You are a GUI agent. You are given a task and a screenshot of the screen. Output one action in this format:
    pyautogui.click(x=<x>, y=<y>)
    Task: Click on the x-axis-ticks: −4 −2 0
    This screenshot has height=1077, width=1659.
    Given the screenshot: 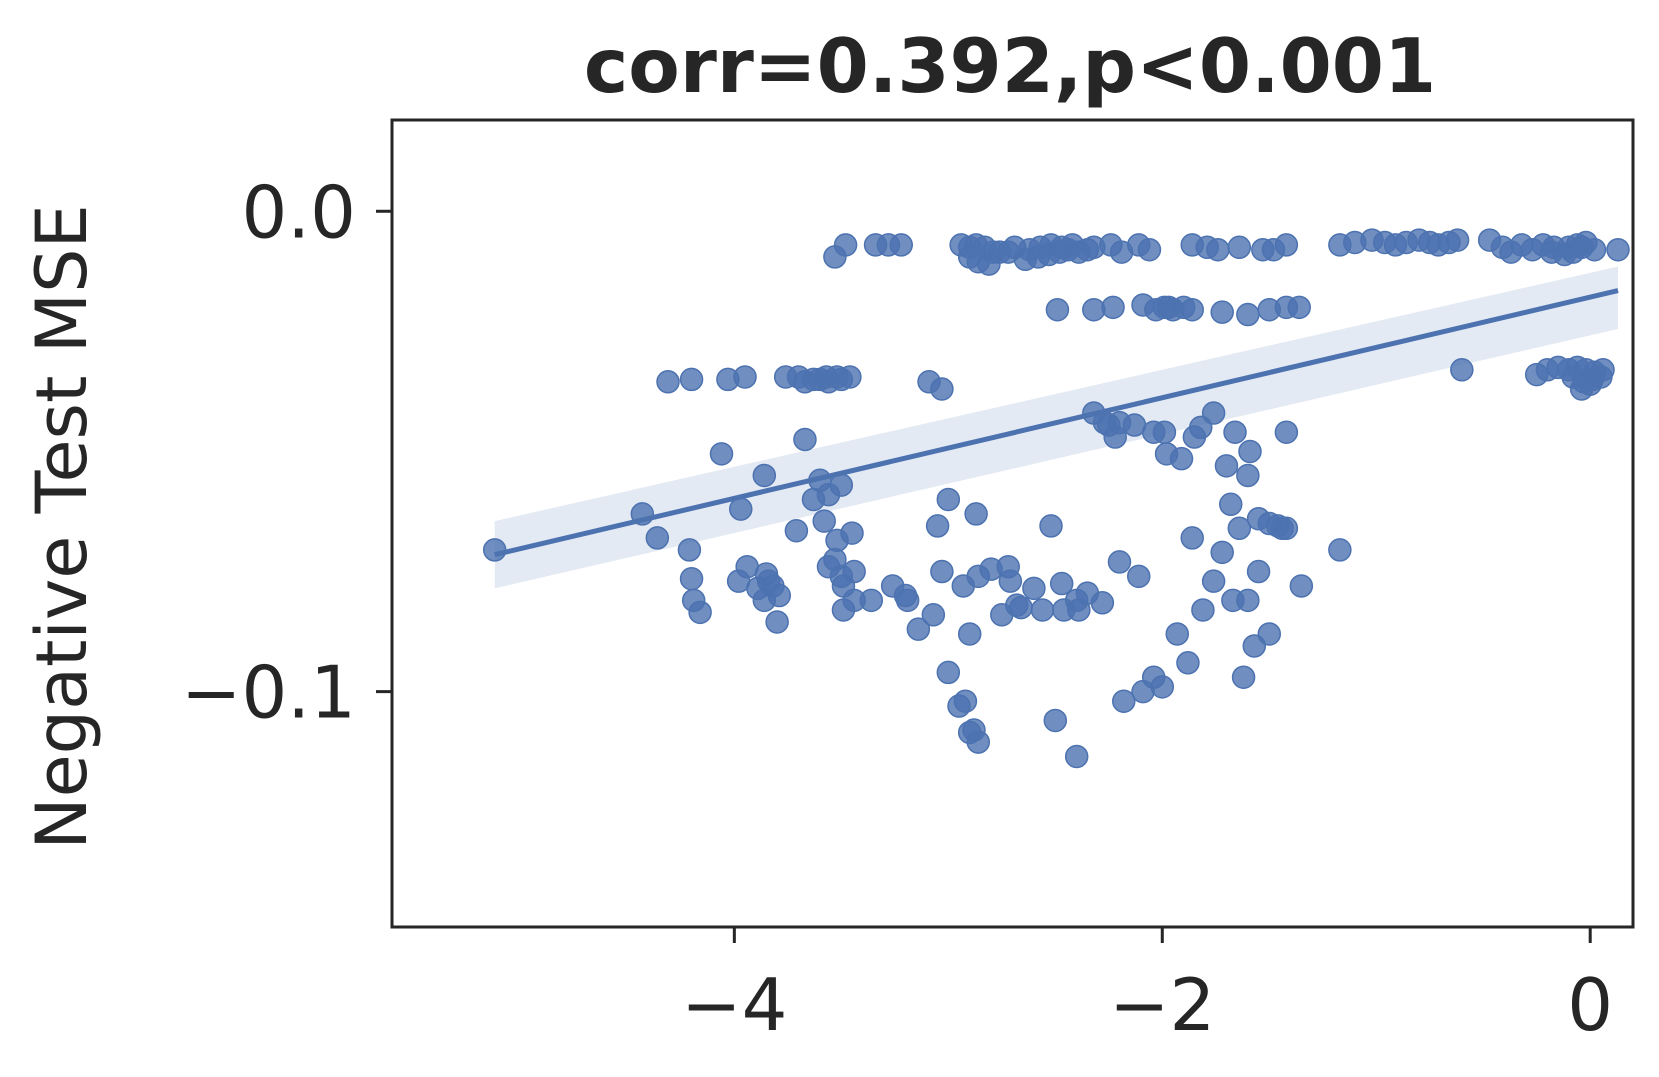 What is the action you would take?
    pyautogui.click(x=1147, y=987)
    